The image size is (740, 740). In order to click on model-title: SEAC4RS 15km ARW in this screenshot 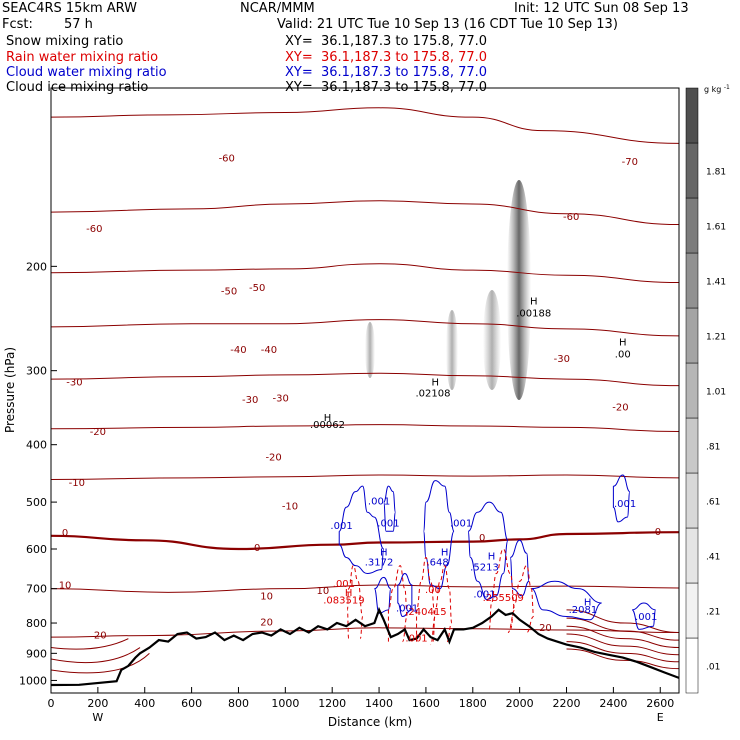, I will do `click(70, 8)`.